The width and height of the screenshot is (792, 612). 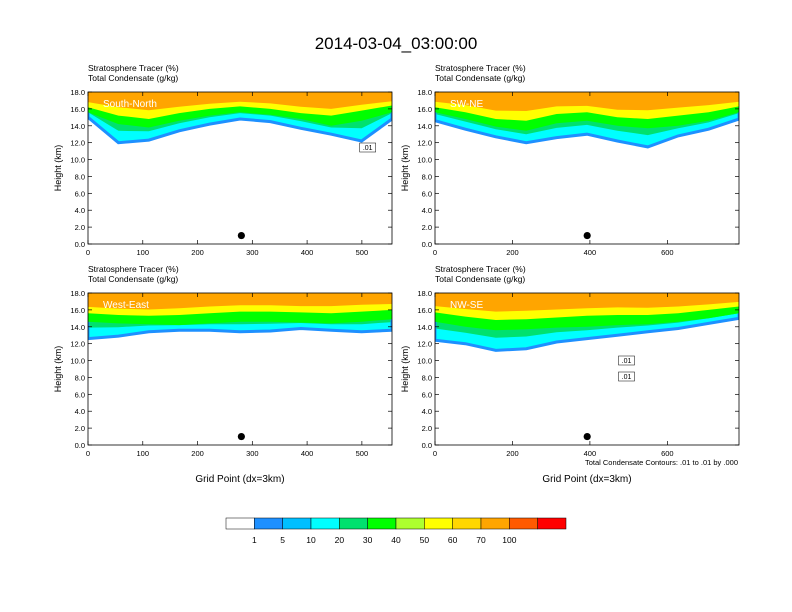 I want to click on cross-section-label: SW-NE, so click(x=466, y=104).